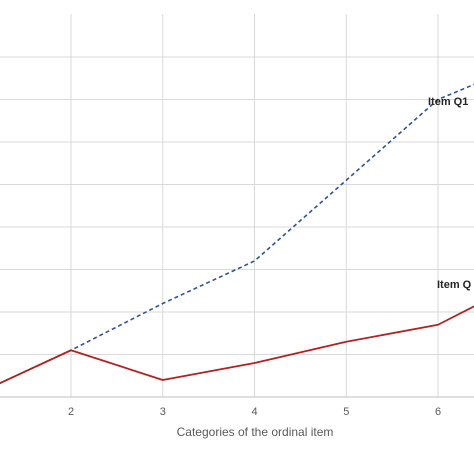 The height and width of the screenshot is (474, 474). Describe the element at coordinates (71, 412) in the screenshot. I see `x-tick-label: 2` at that location.